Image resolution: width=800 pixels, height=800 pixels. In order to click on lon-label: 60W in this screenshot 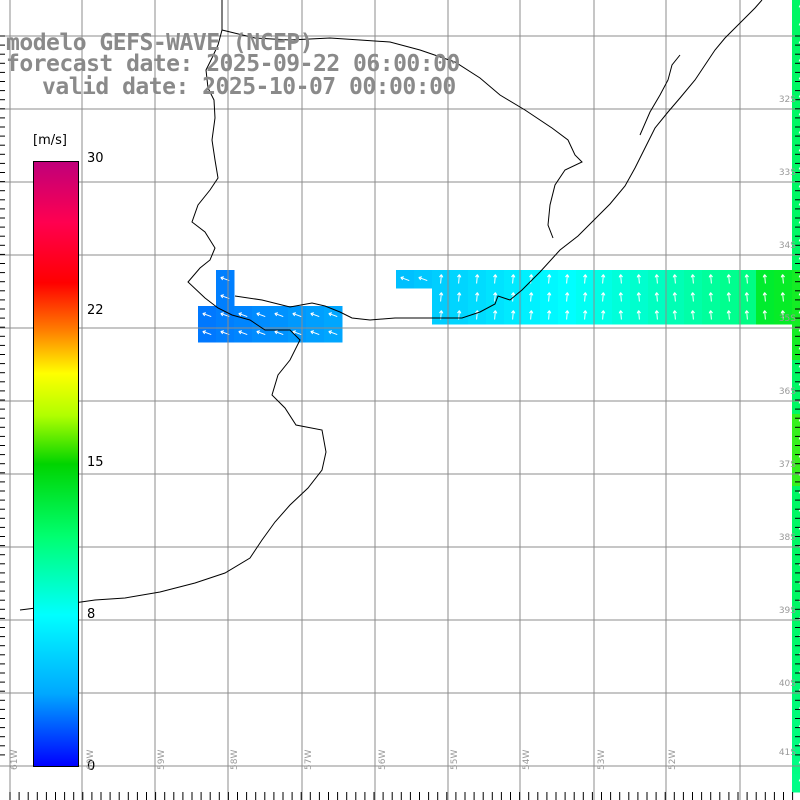, I will do `click(91, 759)`.